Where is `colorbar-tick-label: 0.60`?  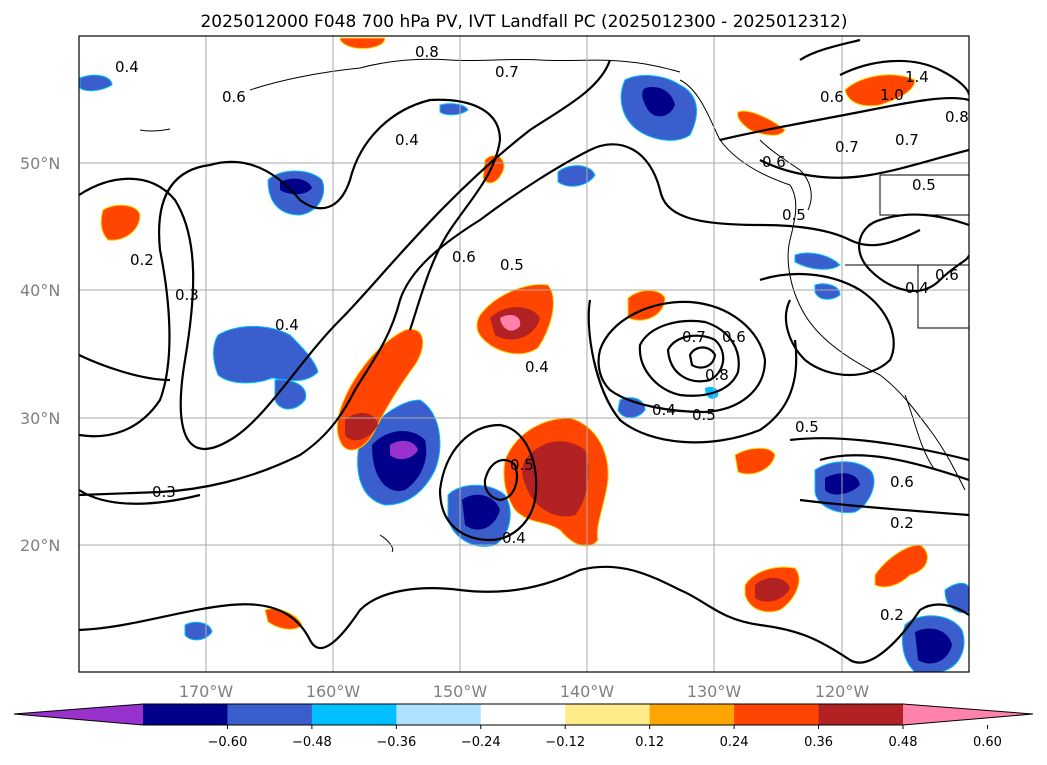
colorbar-tick-label: 0.60 is located at coordinates (987, 742).